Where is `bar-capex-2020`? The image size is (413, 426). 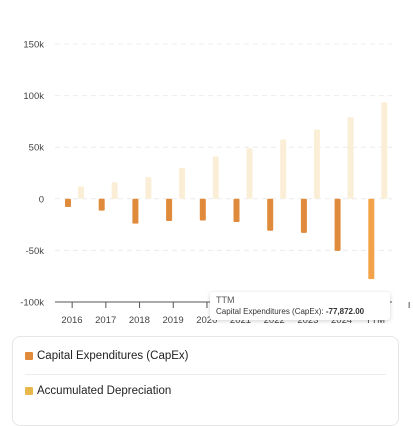
bar-capex-2020 is located at coordinates (202, 209).